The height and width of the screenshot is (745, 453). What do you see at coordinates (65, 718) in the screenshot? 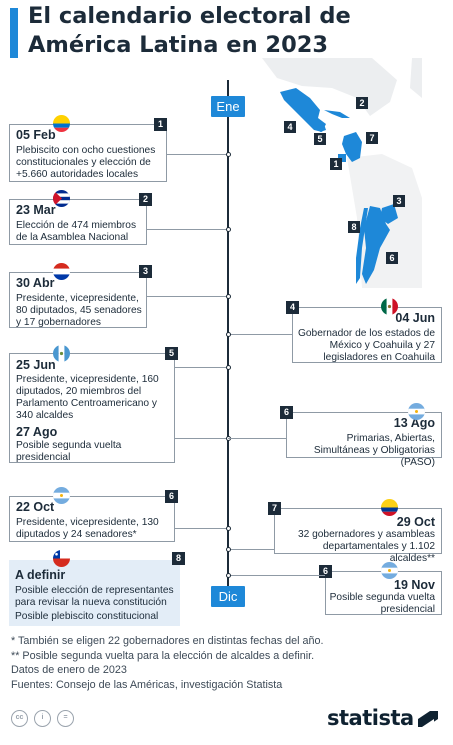
I see `no-derivatives-icon: =` at bounding box center [65, 718].